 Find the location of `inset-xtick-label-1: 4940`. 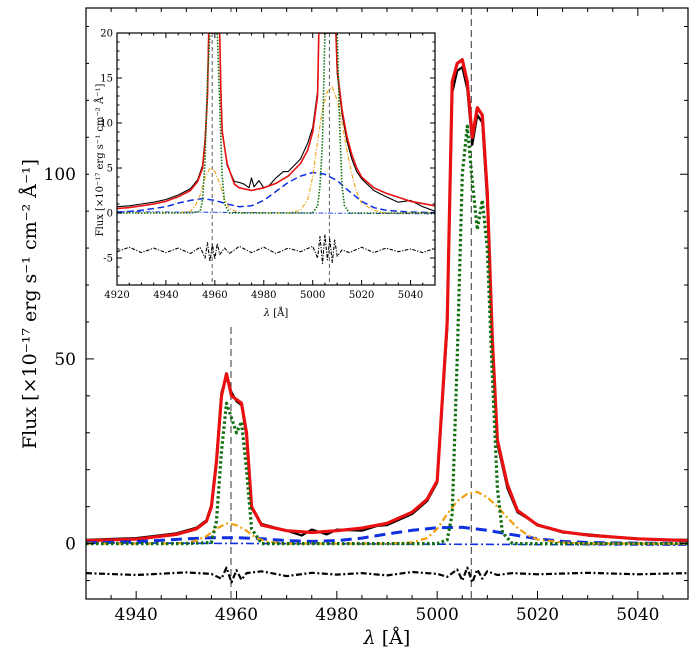

inset-xtick-label-1: 4940 is located at coordinates (165, 295).